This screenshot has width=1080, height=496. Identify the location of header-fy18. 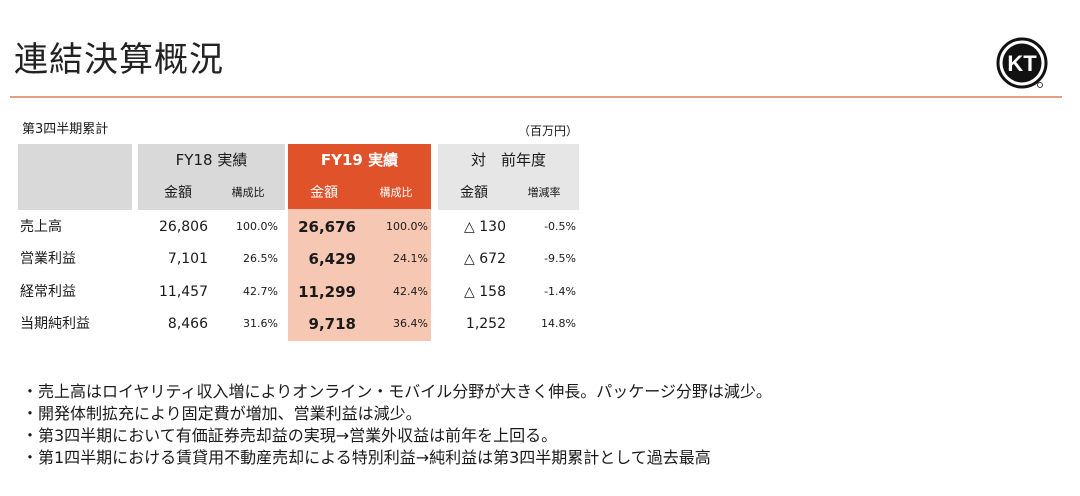
(211, 177).